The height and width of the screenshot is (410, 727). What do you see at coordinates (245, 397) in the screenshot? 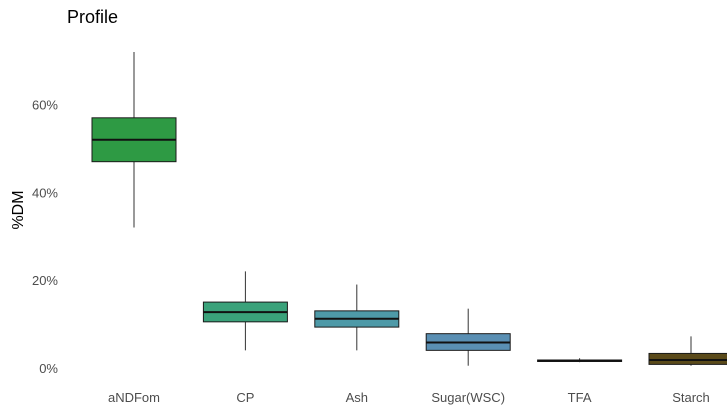
I see `x-tick-label: CP` at bounding box center [245, 397].